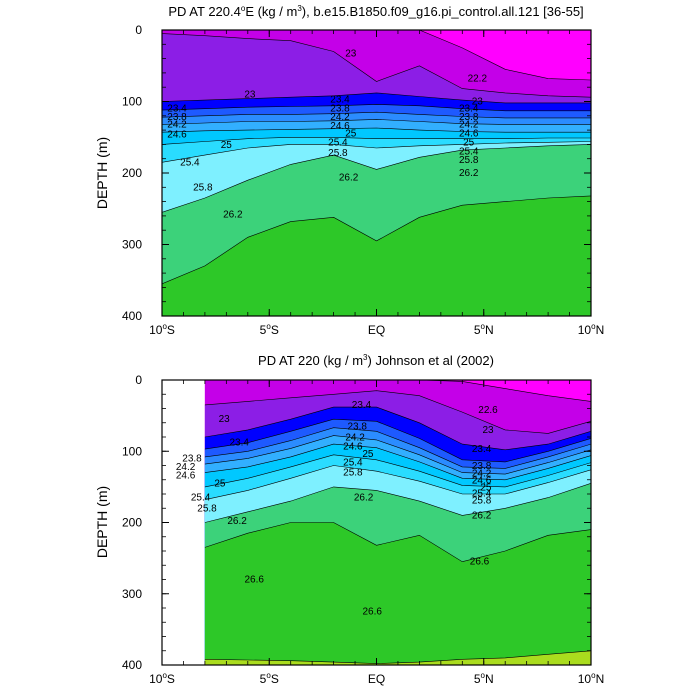 The image size is (700, 700). I want to click on contour-line-24.6, so click(397, 455).